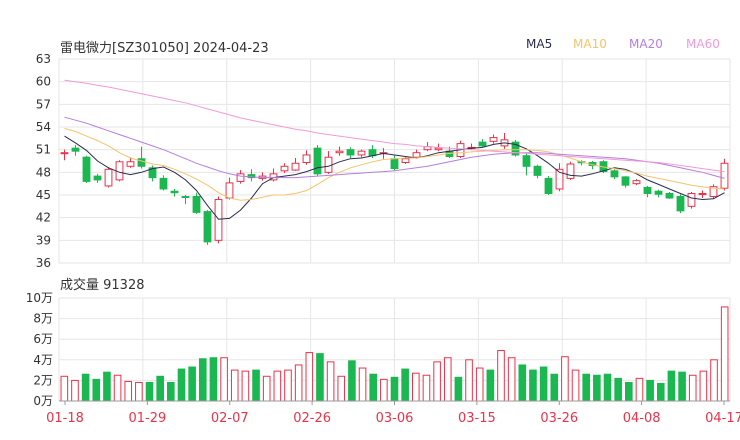 Image resolution: width=740 pixels, height=440 pixels. Describe the element at coordinates (43, 195) in the screenshot. I see `price-tick-label: 45` at that location.